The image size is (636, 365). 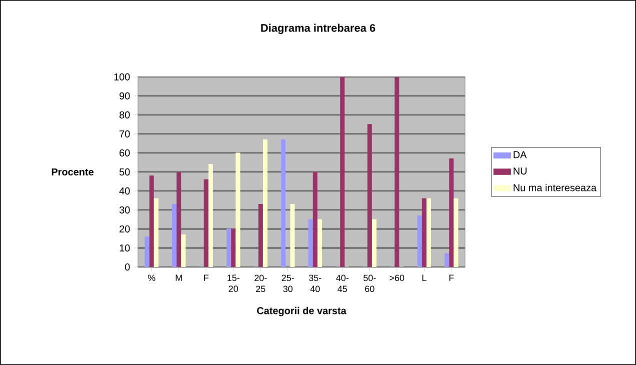 What do you see at coordinates (315, 283) in the screenshot?
I see `x-tick-label: 35- 40` at bounding box center [315, 283].